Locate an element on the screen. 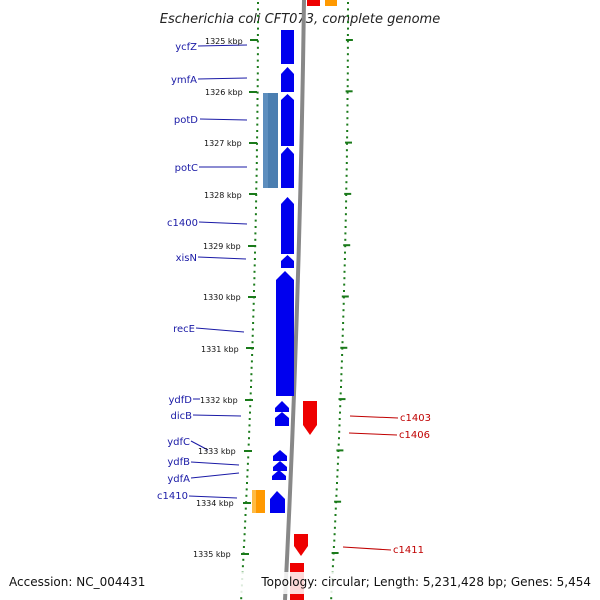  cds-dicB is located at coordinates (282, 419).